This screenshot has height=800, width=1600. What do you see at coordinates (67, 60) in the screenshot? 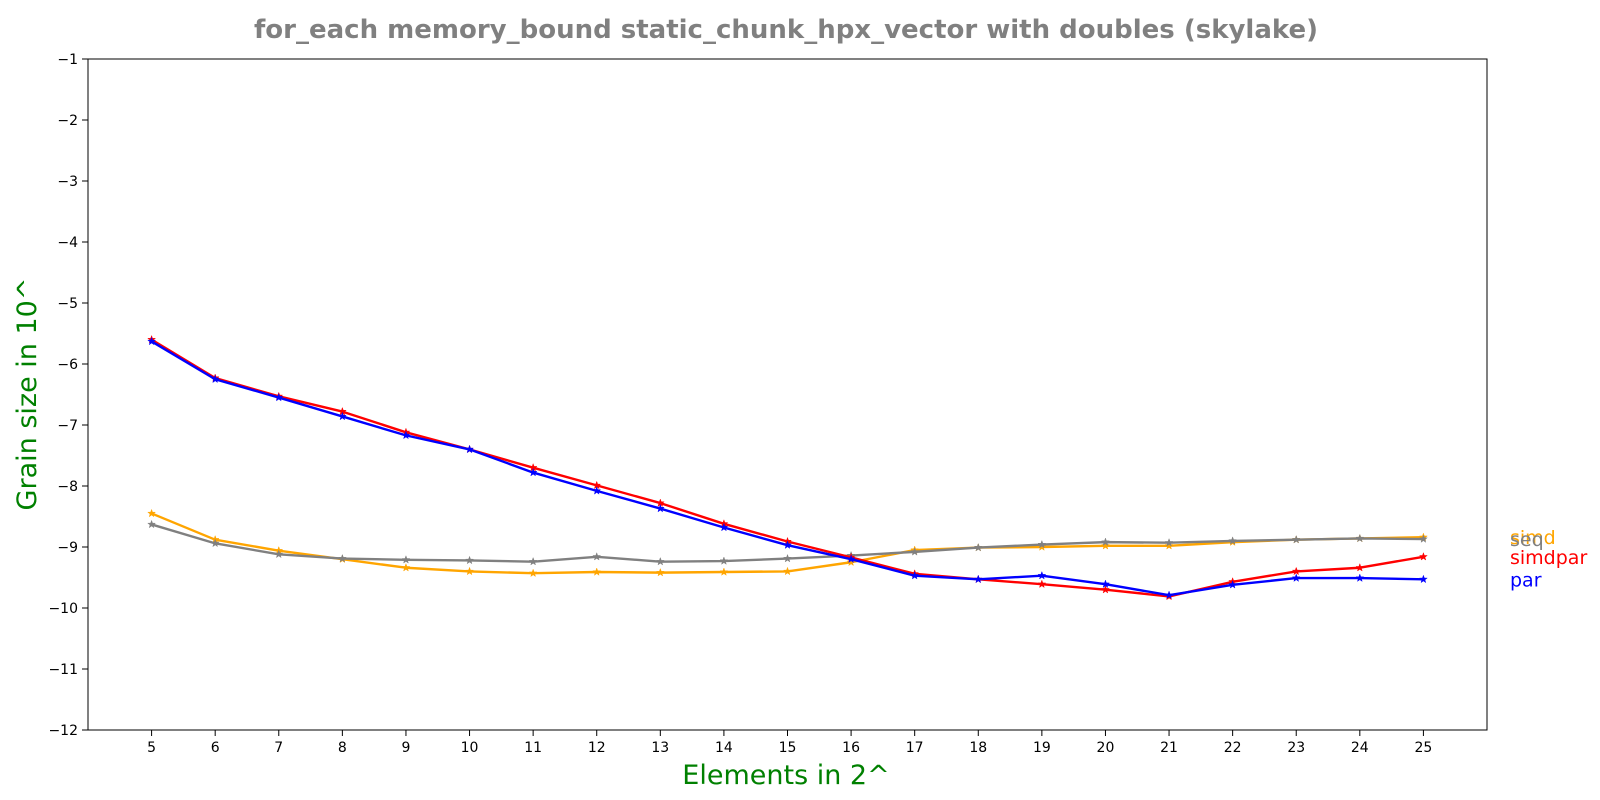
I see `y-tick-label: −1` at bounding box center [67, 60].